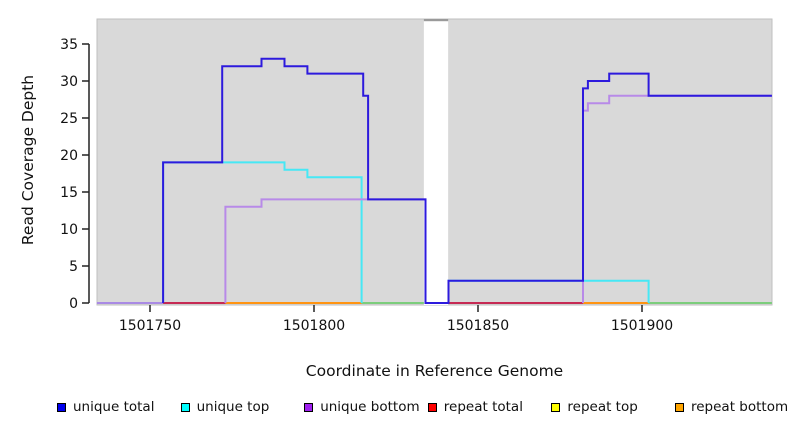  What do you see at coordinates (28, 160) in the screenshot?
I see `y-axis-title: Read Coverage Depth` at bounding box center [28, 160].